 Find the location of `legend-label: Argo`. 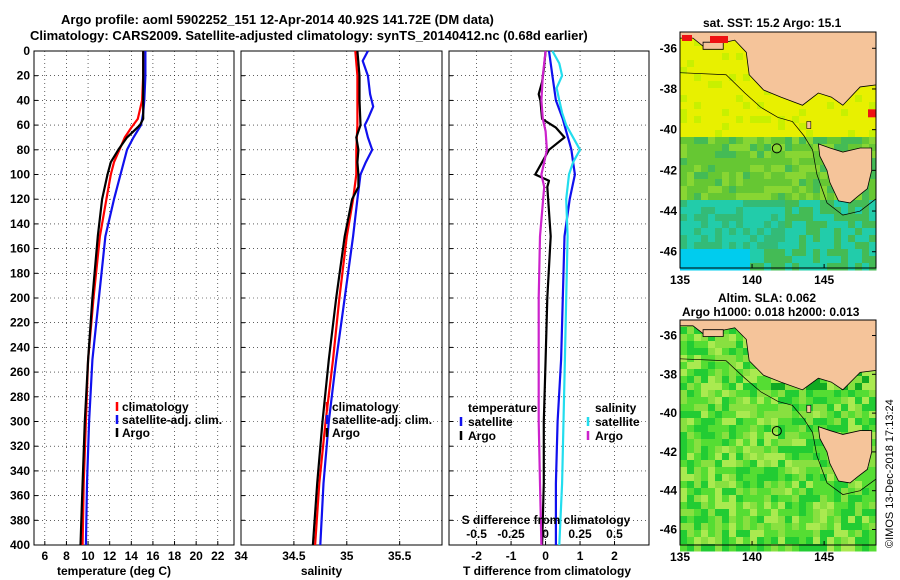

legend-label: Argo is located at coordinates (482, 436).